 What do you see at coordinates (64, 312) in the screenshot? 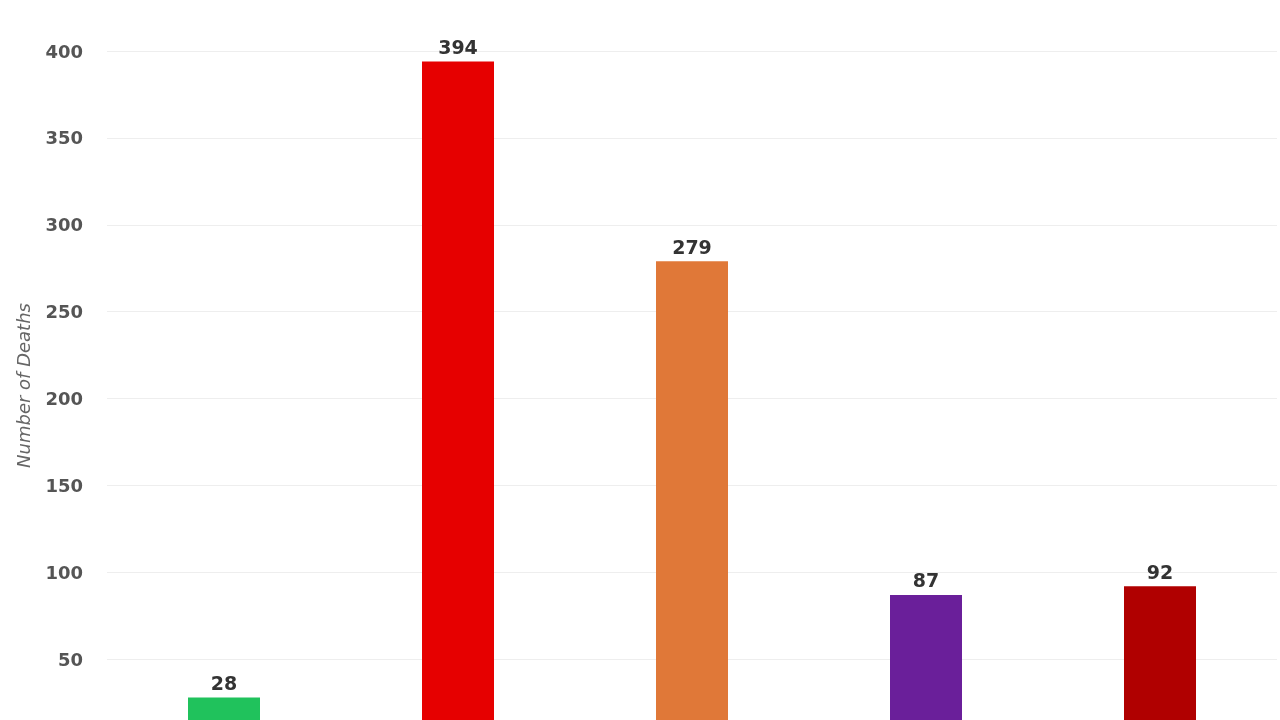
I see `y-tick-label: 250` at bounding box center [64, 312].